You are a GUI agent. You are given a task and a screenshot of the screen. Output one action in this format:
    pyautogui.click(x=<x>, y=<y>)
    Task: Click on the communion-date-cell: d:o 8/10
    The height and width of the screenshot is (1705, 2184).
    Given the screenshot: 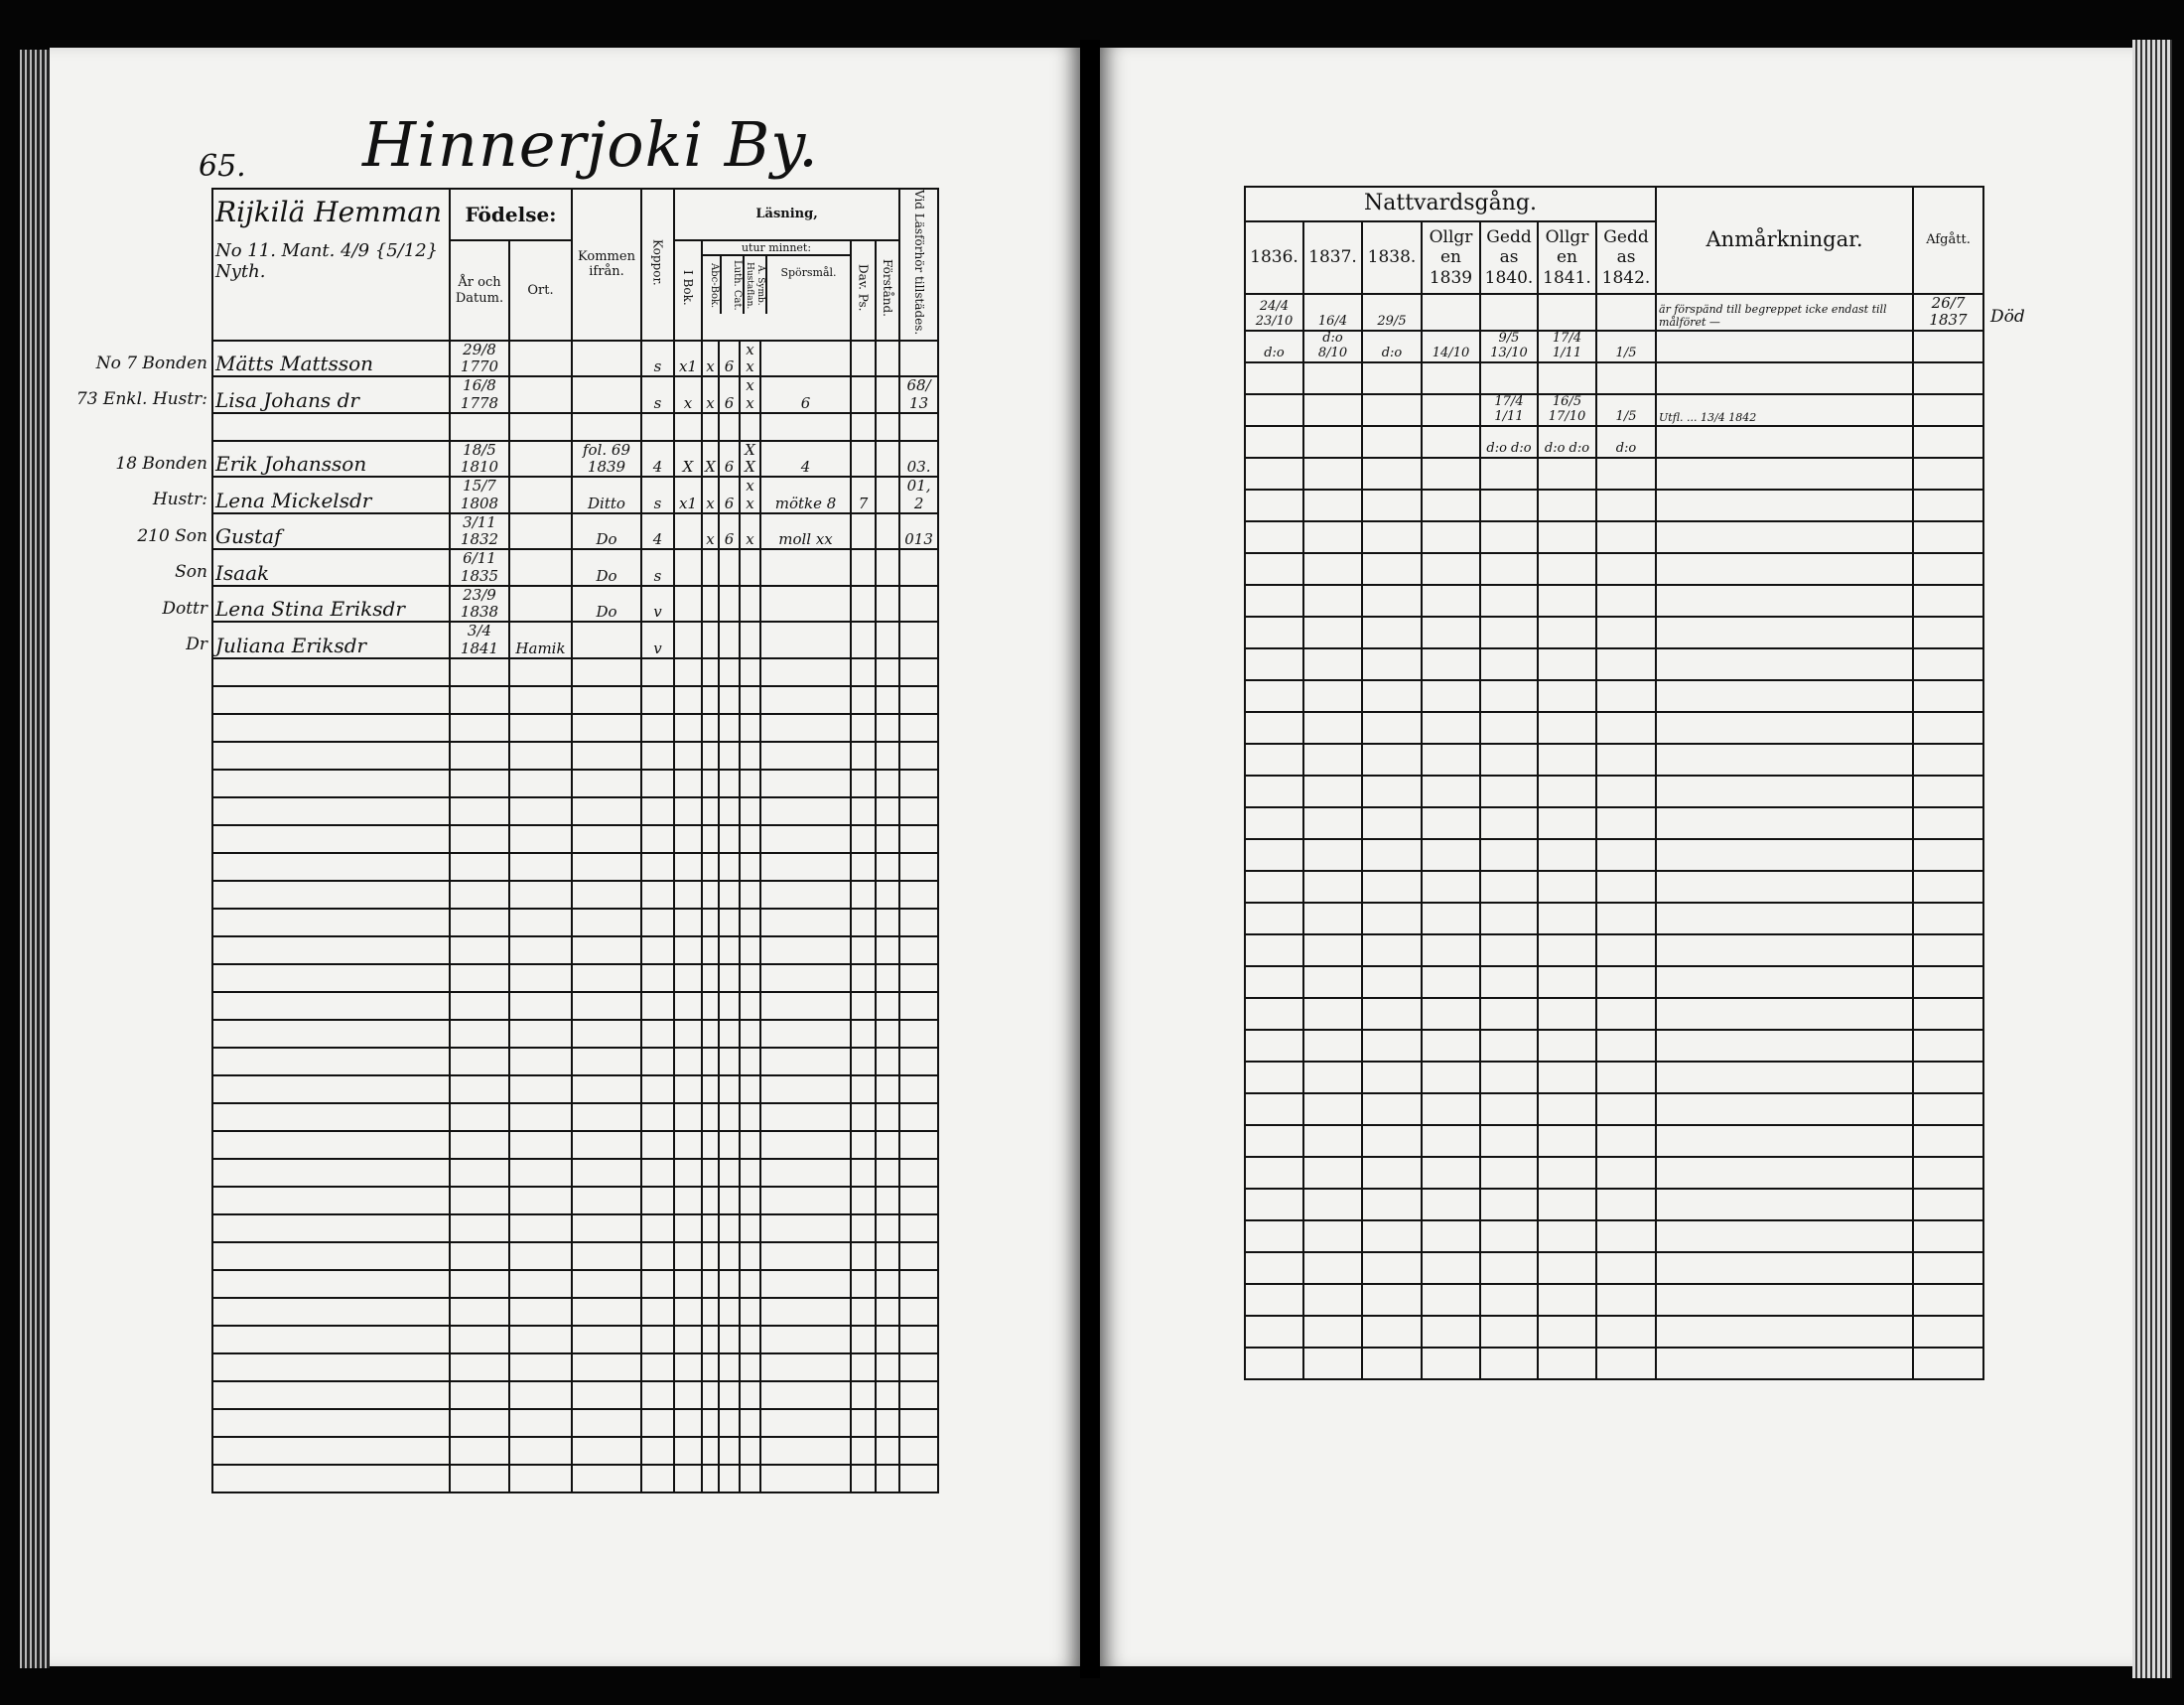 What is the action you would take?
    pyautogui.click(x=1332, y=346)
    